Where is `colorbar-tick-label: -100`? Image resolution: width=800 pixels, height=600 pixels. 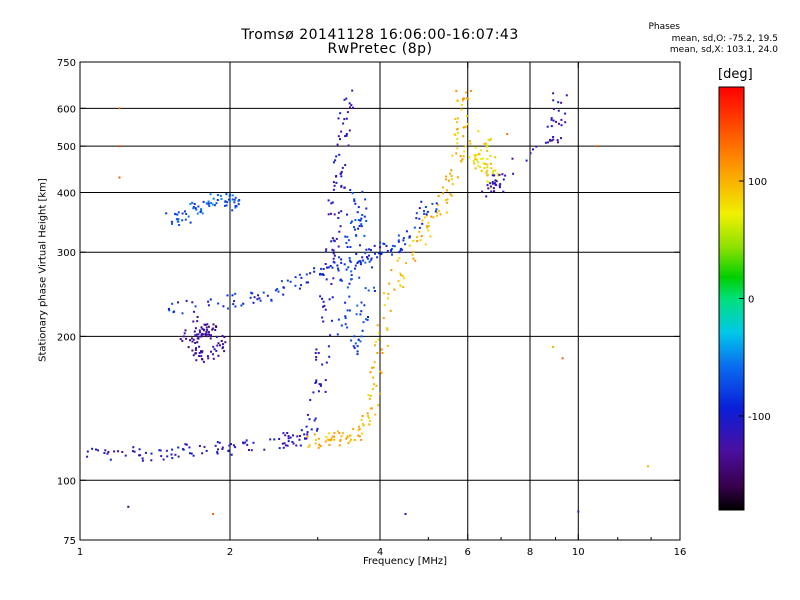
colorbar-tick-label: -100 is located at coordinates (759, 417).